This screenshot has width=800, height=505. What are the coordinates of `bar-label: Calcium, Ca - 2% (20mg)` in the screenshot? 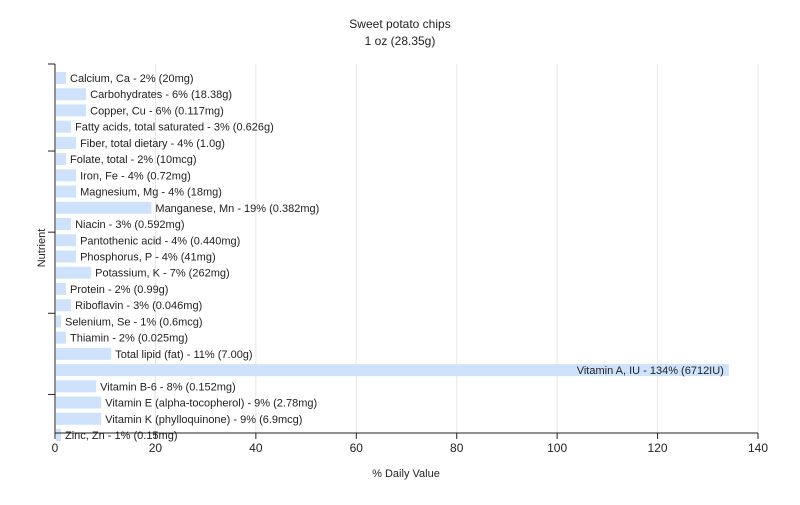 It's located at (131, 79).